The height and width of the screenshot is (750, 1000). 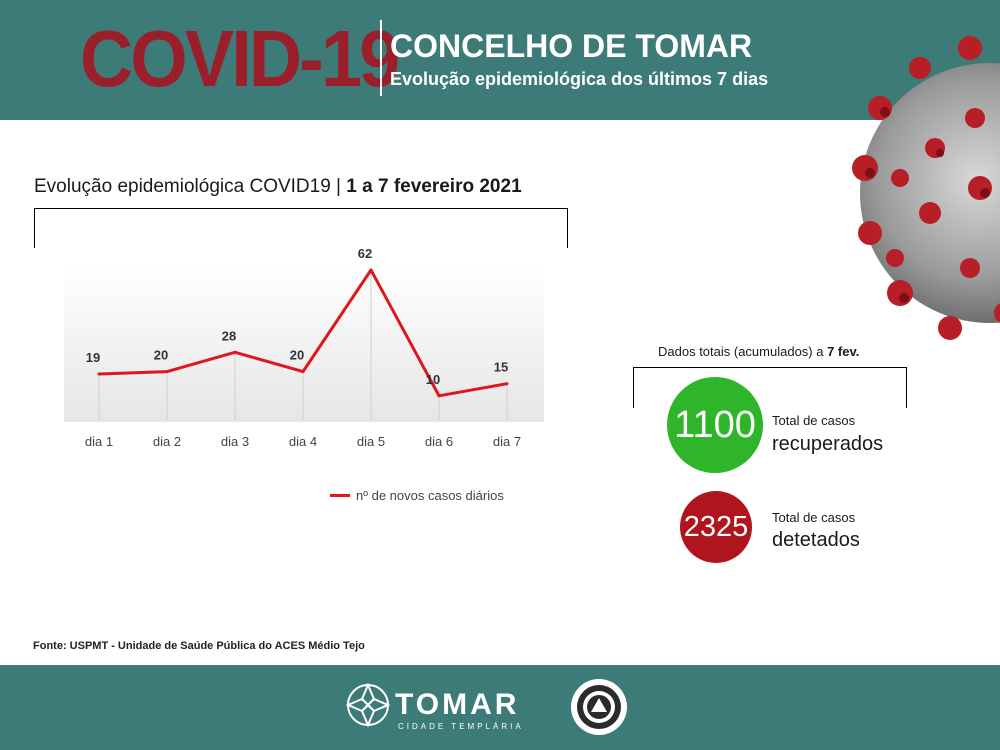 I want to click on data-label: 28, so click(x=229, y=335).